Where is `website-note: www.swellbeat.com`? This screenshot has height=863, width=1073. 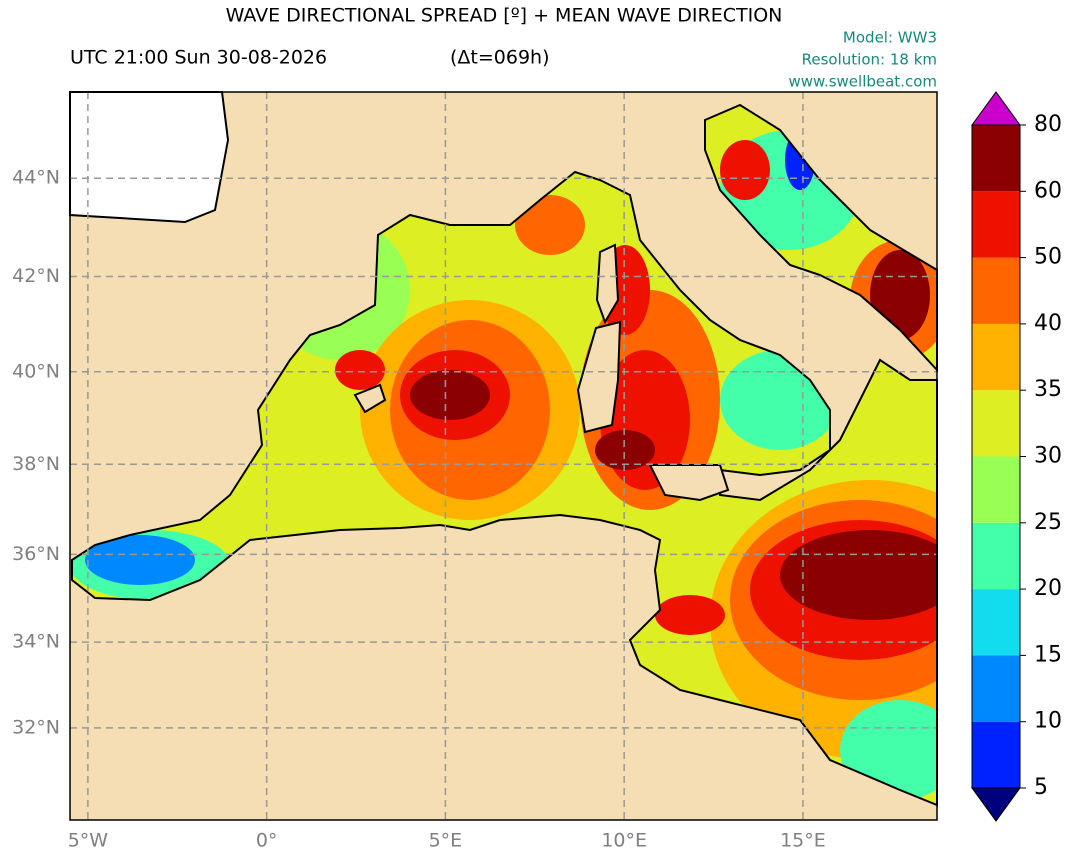
website-note: www.swellbeat.com is located at coordinates (863, 82).